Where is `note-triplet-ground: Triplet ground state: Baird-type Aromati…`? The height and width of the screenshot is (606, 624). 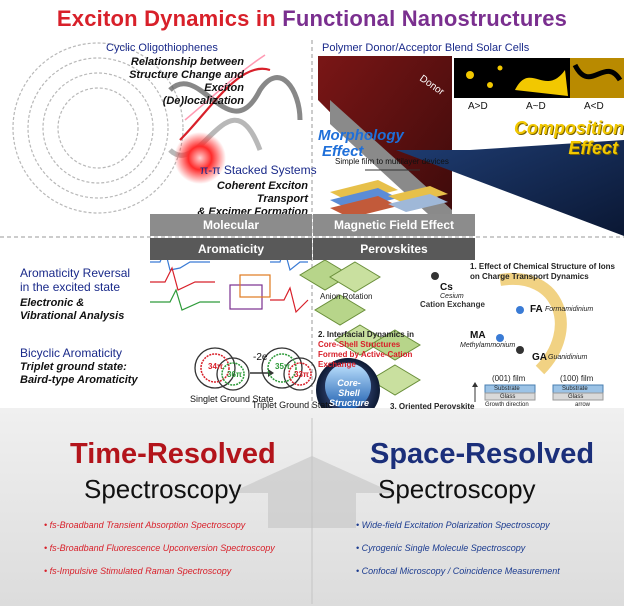
note-triplet-ground: Triplet ground state: Baird-type Aromati… is located at coordinates (79, 374).